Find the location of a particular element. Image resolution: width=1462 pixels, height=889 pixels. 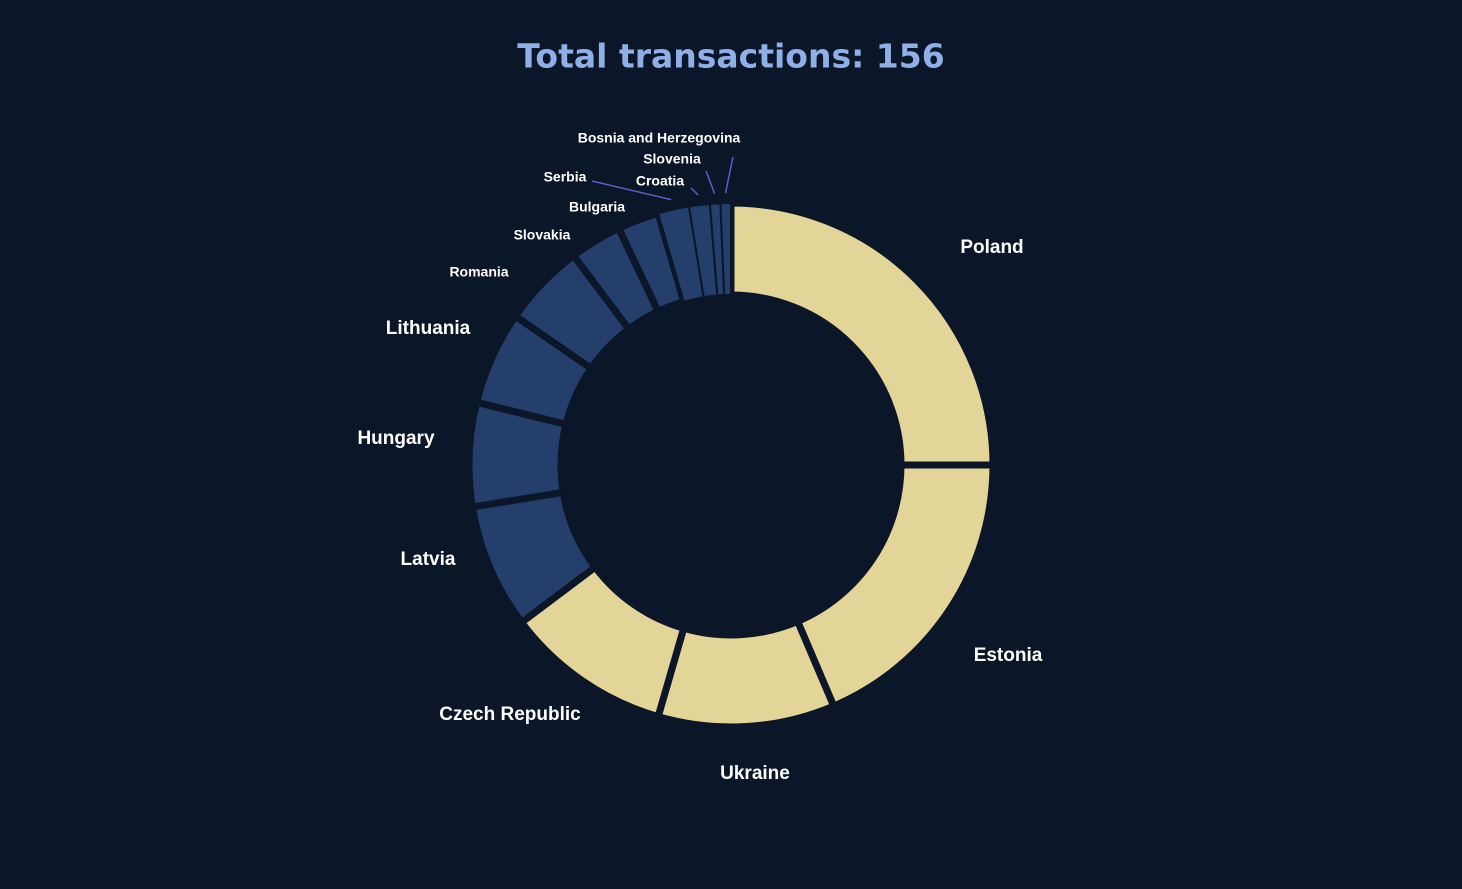

slice-label: Bosnia and Herzegovina is located at coordinates (659, 138).